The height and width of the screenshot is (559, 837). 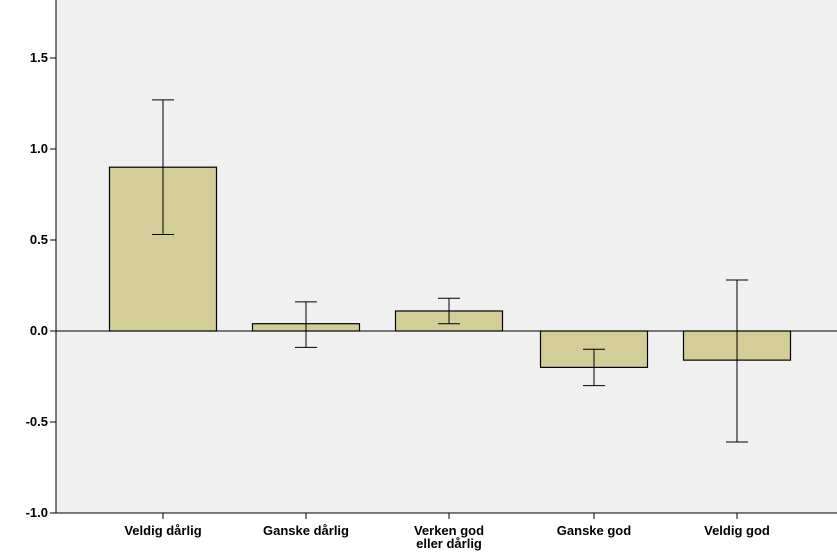 I want to click on x-tick-label: Ganske dårlig, so click(x=306, y=530).